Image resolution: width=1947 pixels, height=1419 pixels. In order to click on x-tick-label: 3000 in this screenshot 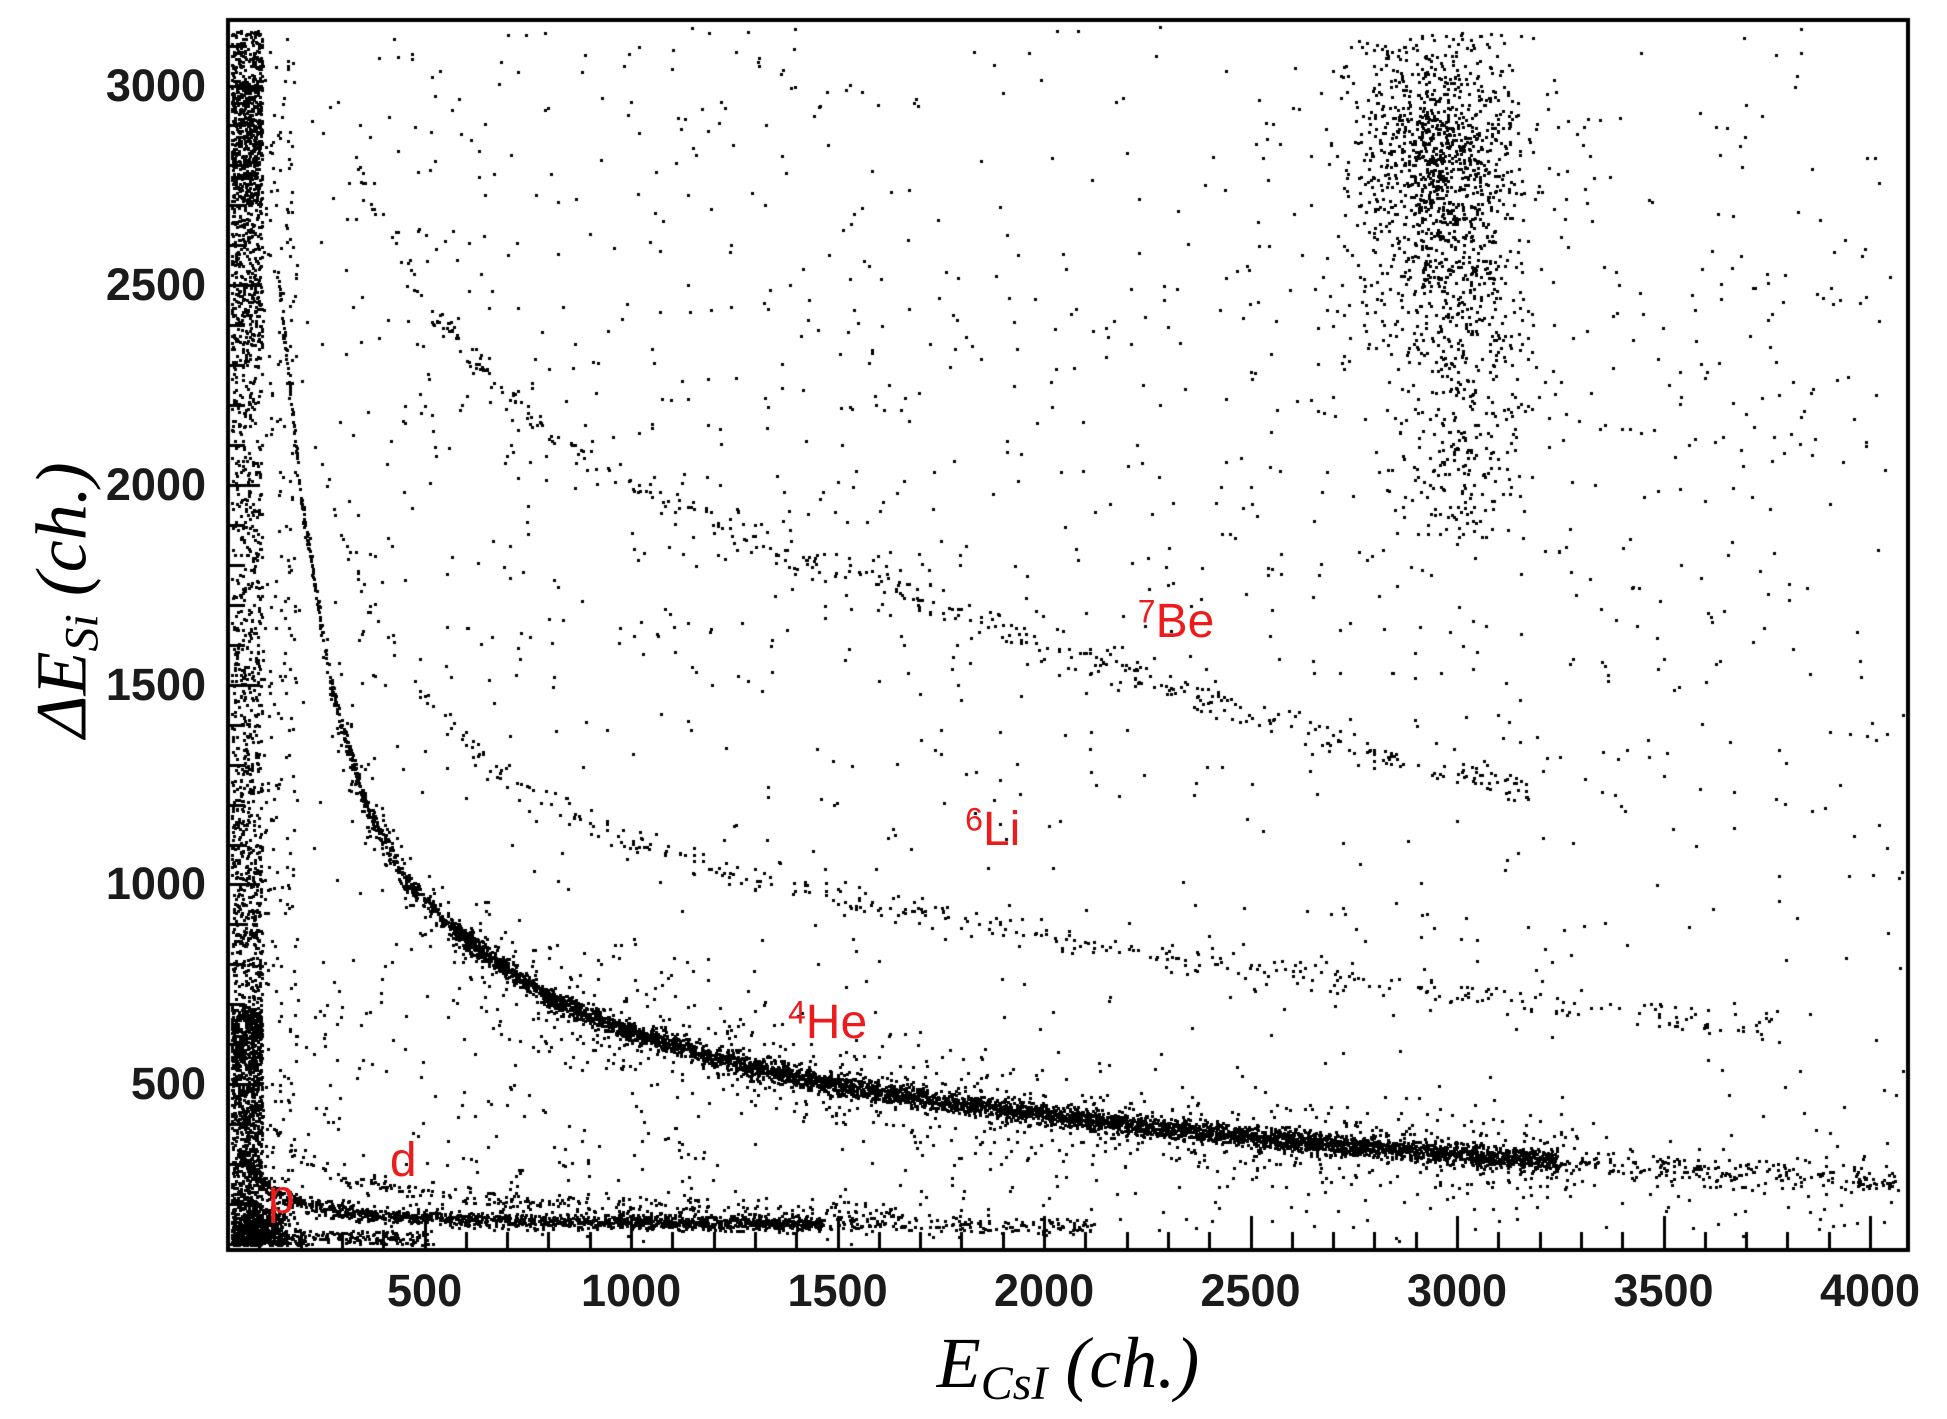, I will do `click(1457, 1290)`.